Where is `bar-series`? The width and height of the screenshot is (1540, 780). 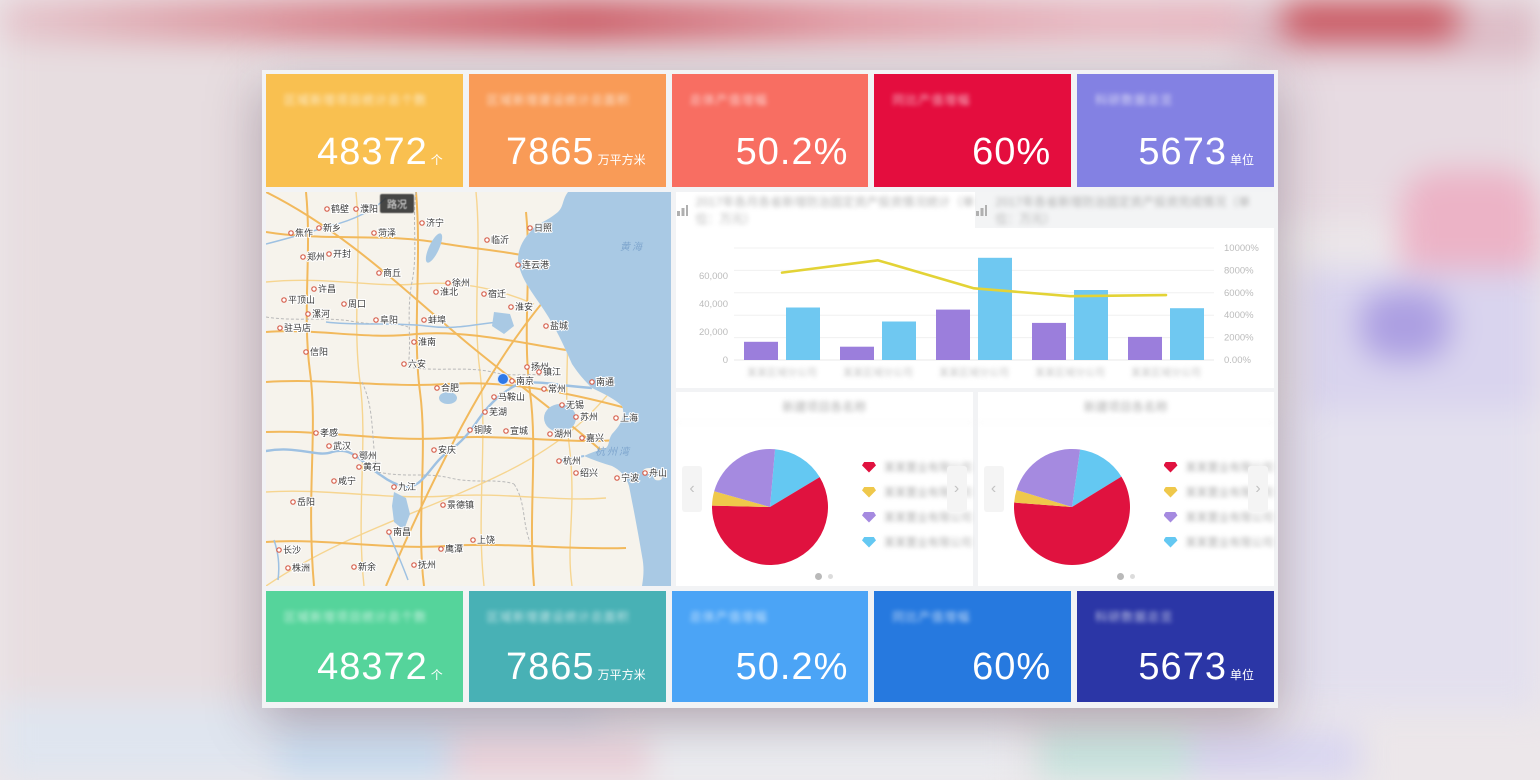
bar-series is located at coordinates (974, 308).